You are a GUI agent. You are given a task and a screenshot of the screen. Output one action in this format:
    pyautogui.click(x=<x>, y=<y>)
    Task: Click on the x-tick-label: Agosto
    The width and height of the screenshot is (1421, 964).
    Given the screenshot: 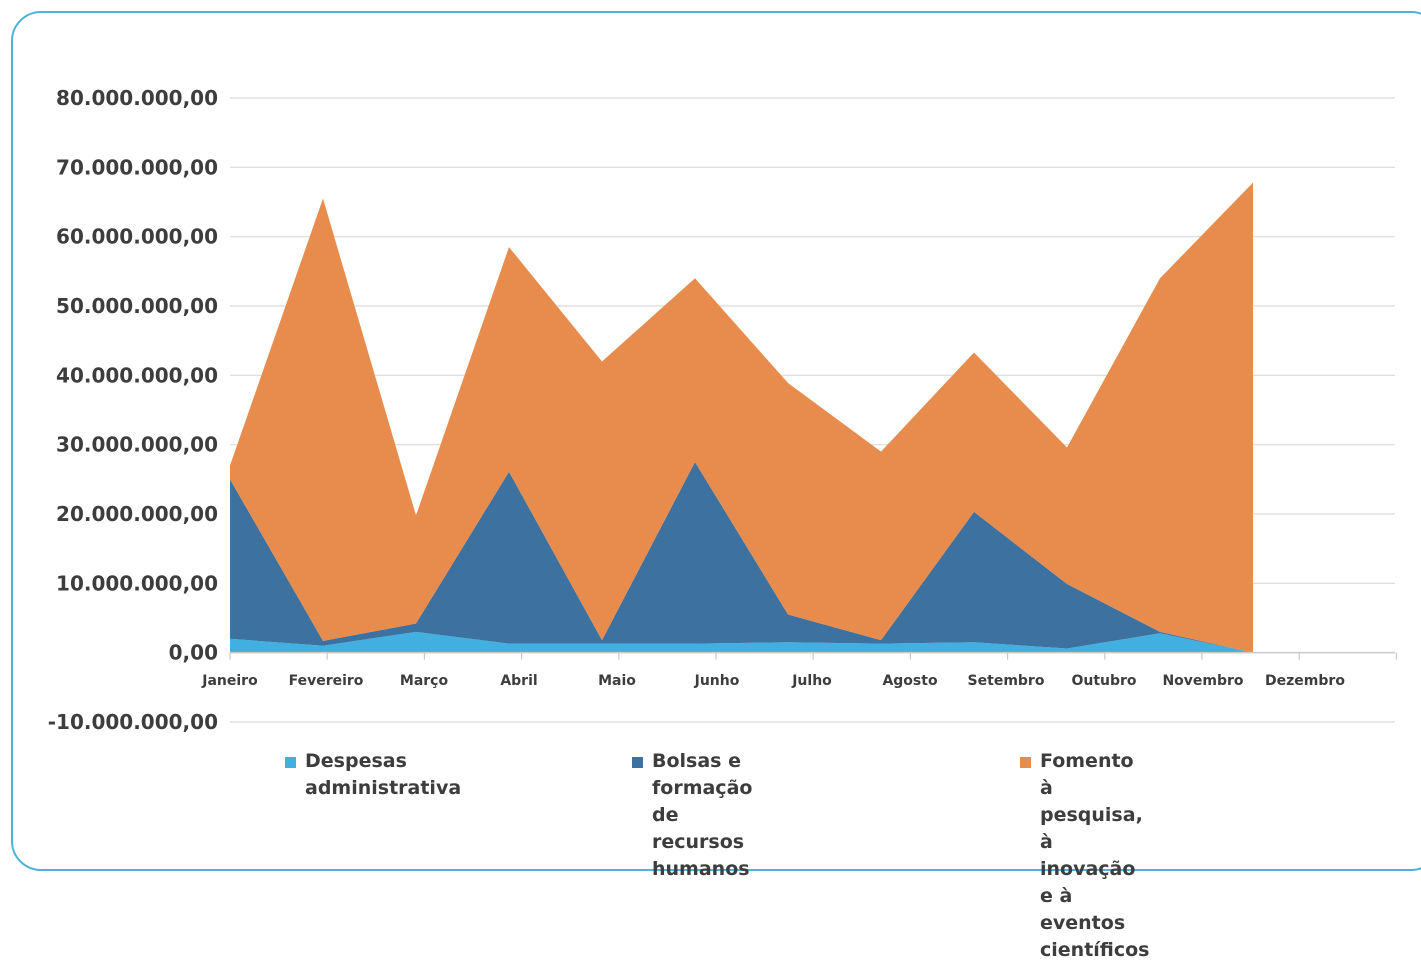 What is the action you would take?
    pyautogui.click(x=910, y=681)
    